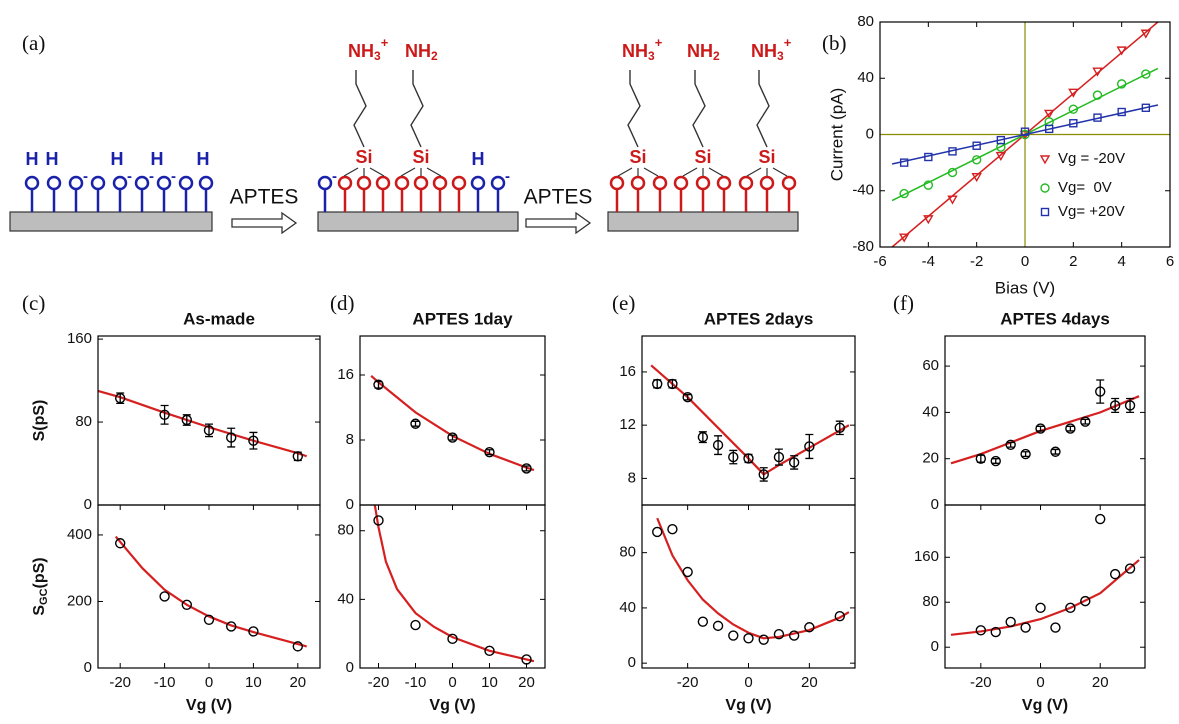 This screenshot has width=1179, height=724. I want to click on x-tick-label: 10, so click(253, 682).